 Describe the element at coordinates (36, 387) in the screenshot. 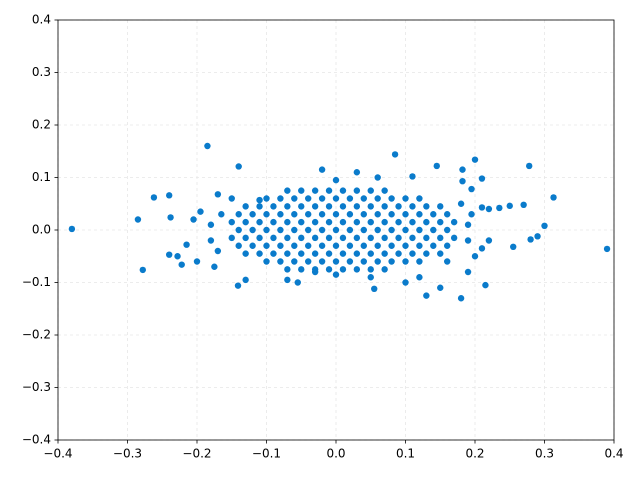

I see `y-tick-label: −0.3` at that location.